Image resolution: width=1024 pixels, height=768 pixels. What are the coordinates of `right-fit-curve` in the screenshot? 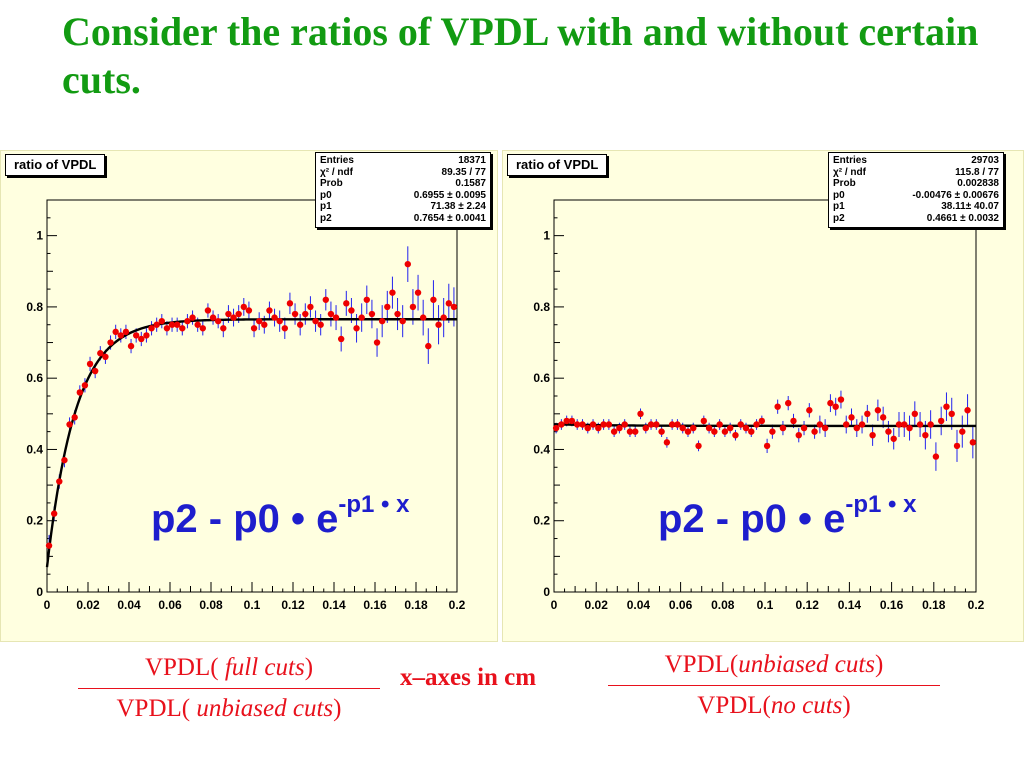 It's located at (764, 425).